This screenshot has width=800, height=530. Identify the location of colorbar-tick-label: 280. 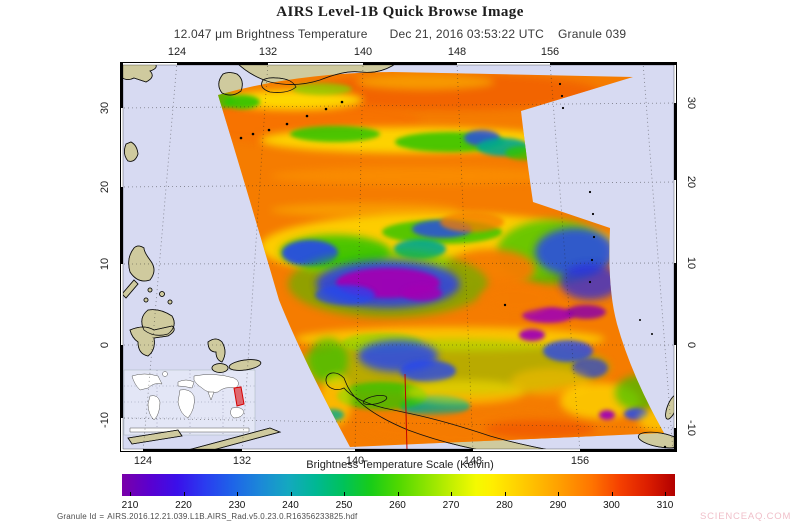
(504, 505).